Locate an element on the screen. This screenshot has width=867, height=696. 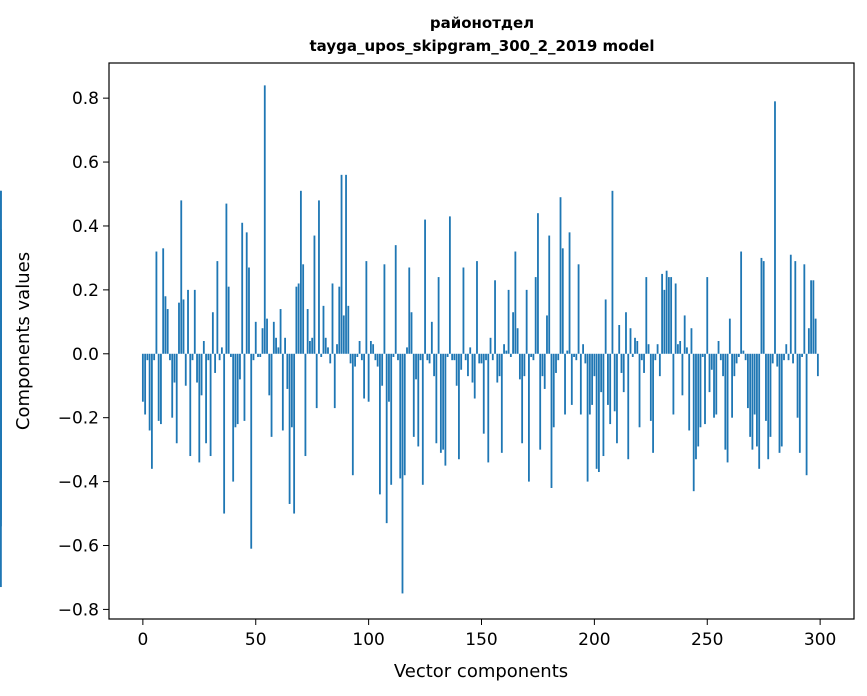
x-tick-label: 50 is located at coordinates (256, 640).